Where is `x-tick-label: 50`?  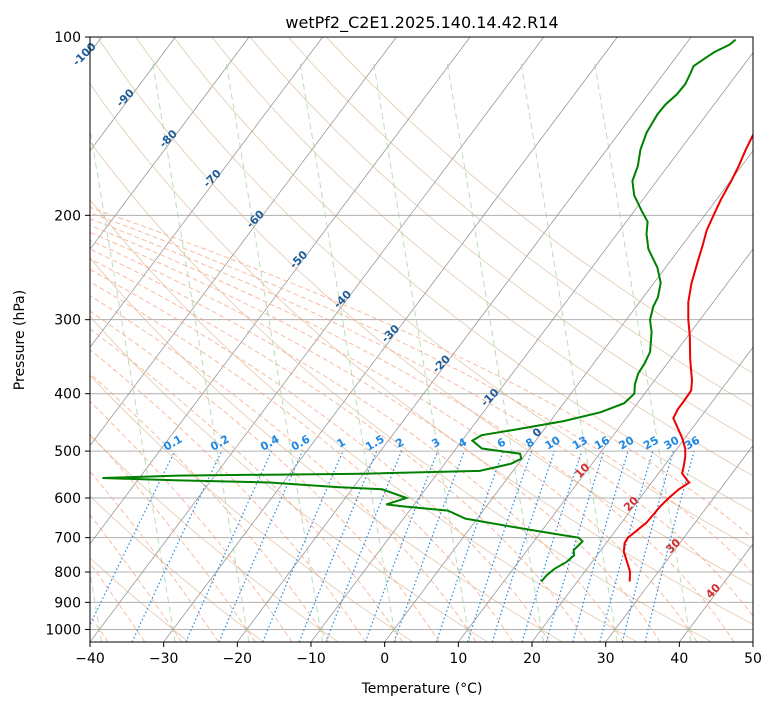
x-tick-label: 50 is located at coordinates (753, 659).